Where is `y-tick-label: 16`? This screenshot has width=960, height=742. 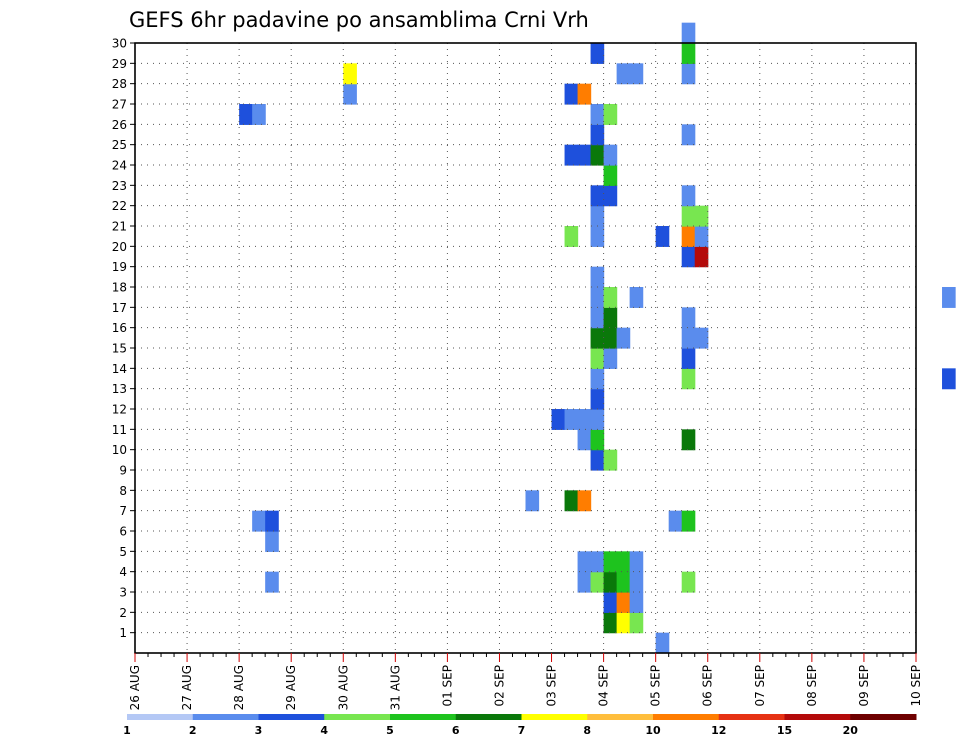 y-tick-label: 16 is located at coordinates (119, 328).